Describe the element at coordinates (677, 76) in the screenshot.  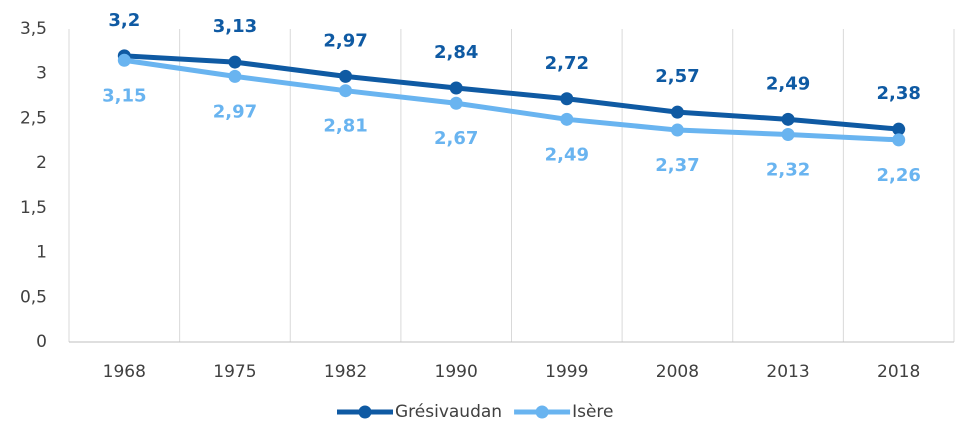
I see `value-label: 2,57` at that location.